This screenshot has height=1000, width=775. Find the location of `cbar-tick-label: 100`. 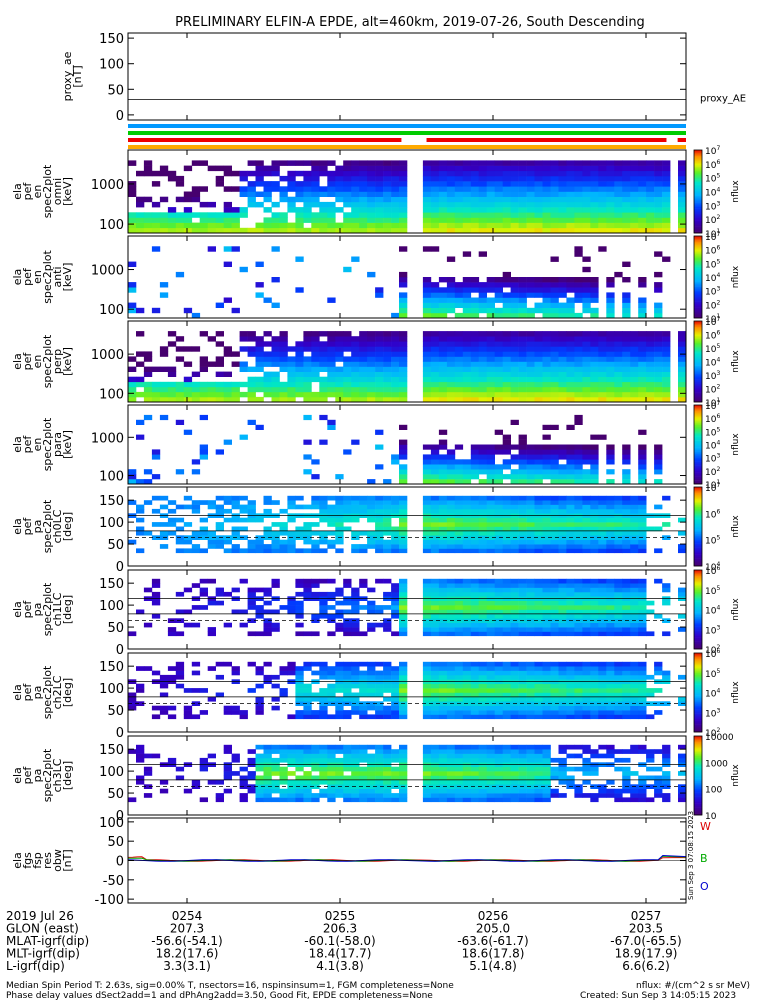

cbar-tick-label: 100 is located at coordinates (713, 791).